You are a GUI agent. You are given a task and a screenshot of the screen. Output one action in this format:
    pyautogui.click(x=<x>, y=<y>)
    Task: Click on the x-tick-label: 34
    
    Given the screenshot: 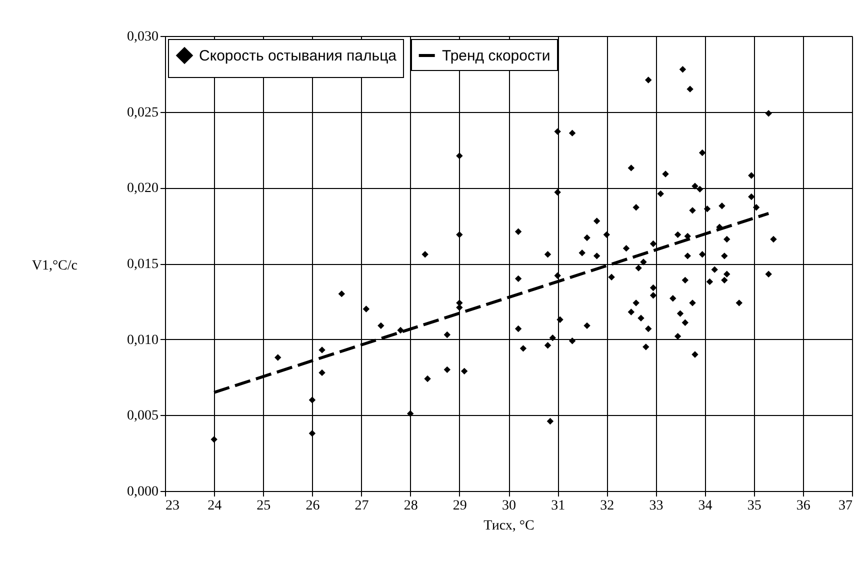 What is the action you would take?
    pyautogui.click(x=705, y=506)
    